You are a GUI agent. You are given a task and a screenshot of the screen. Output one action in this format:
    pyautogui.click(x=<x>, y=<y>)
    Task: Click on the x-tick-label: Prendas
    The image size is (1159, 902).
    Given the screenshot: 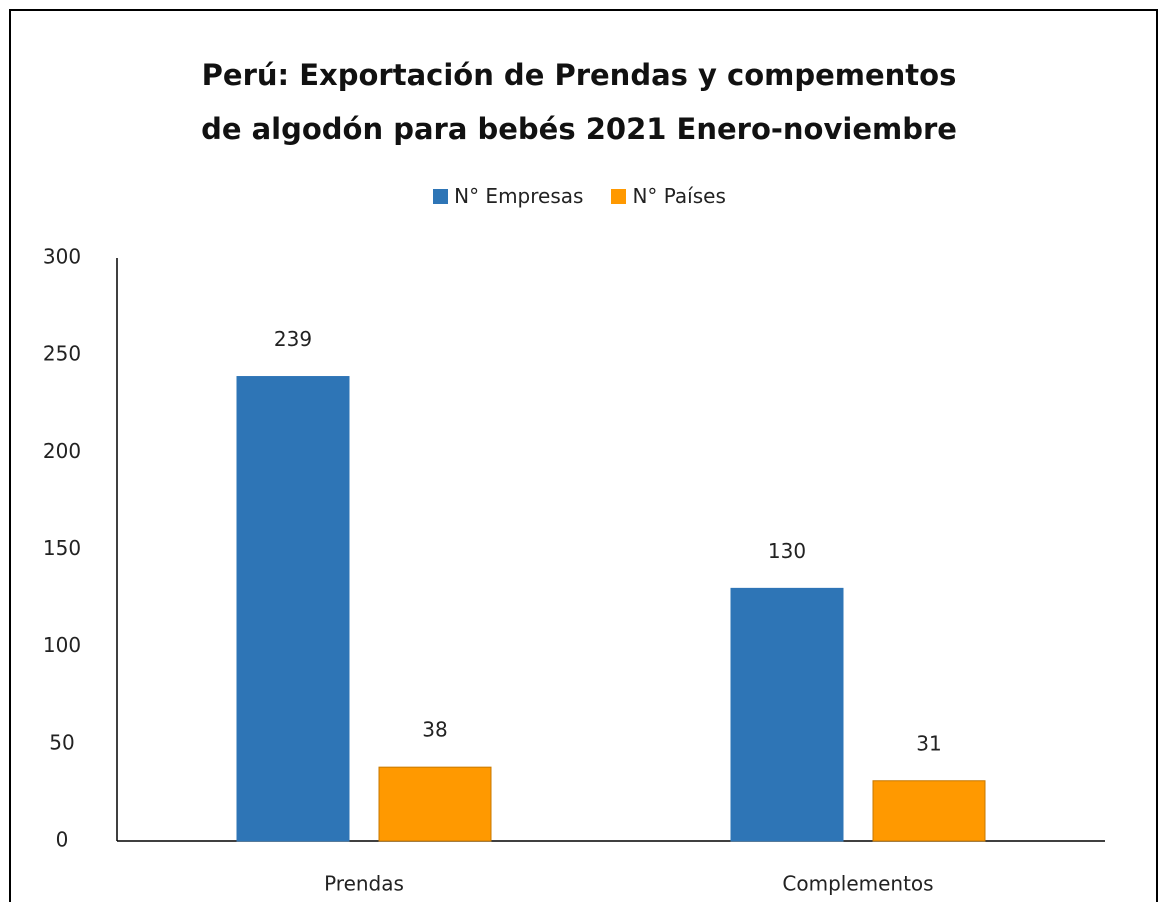 What is the action you would take?
    pyautogui.click(x=364, y=884)
    